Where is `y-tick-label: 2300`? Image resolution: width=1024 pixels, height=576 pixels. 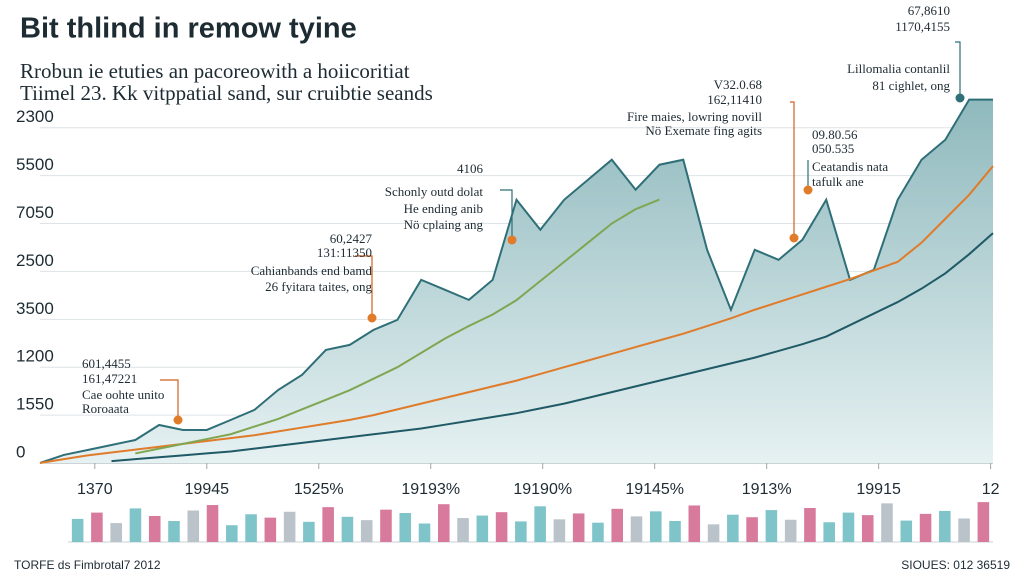 y-tick-label: 2300 is located at coordinates (35, 116).